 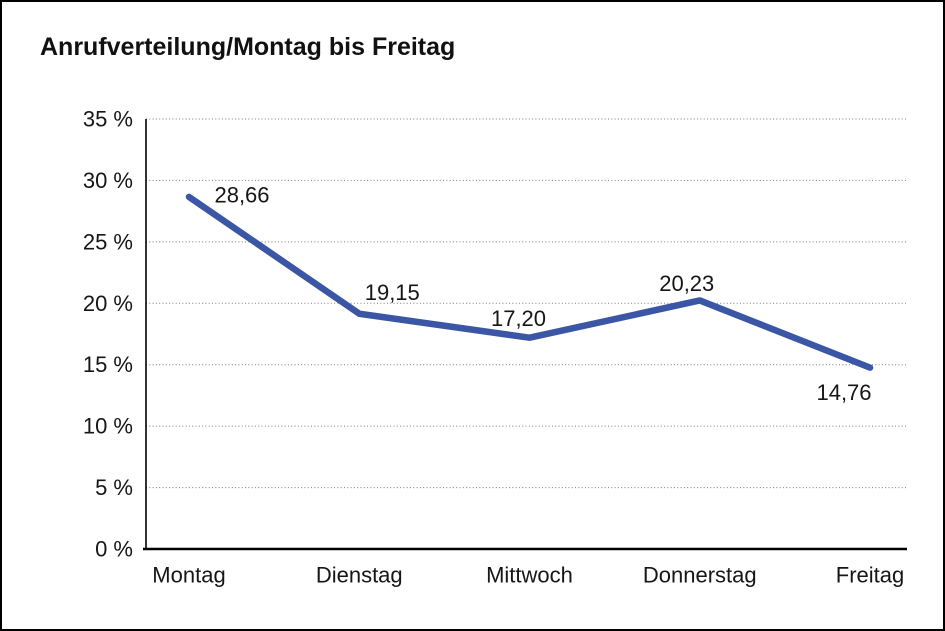 What do you see at coordinates (518, 318) in the screenshot?
I see `data-point-label: 17,20` at bounding box center [518, 318].